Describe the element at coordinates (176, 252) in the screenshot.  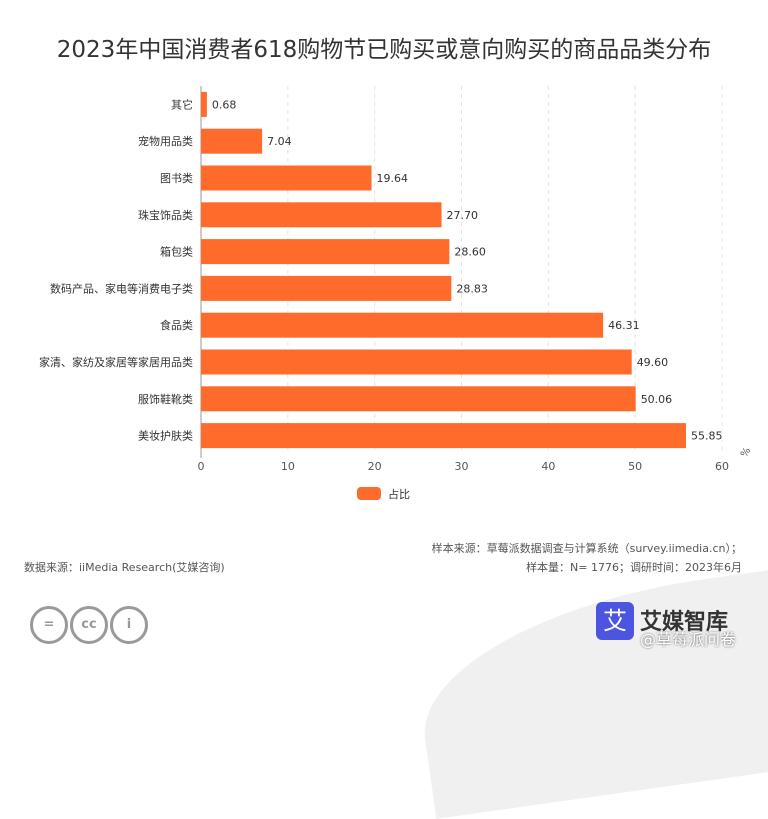
I see `category-label: 箱包类` at that location.